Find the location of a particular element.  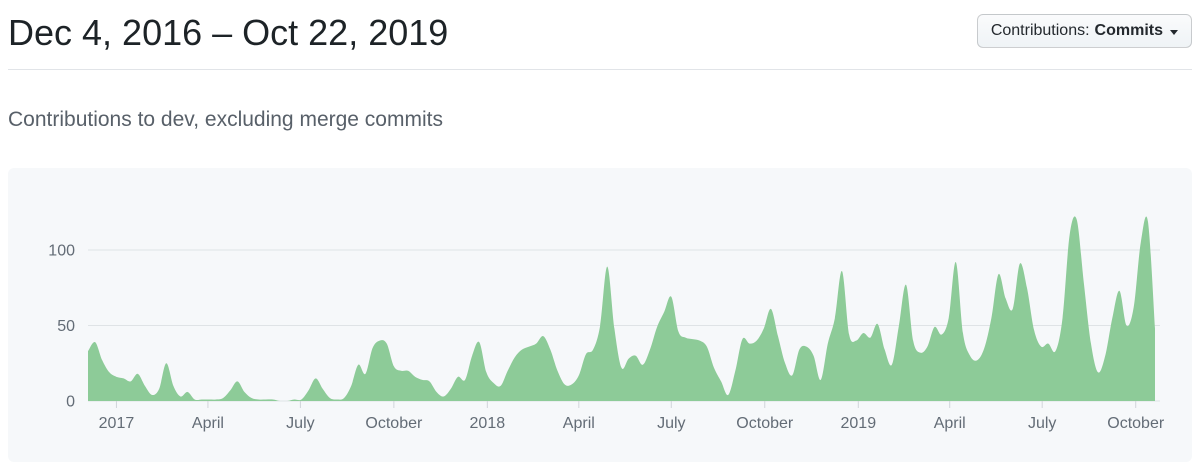

x-axis-label: 2018 is located at coordinates (488, 423).